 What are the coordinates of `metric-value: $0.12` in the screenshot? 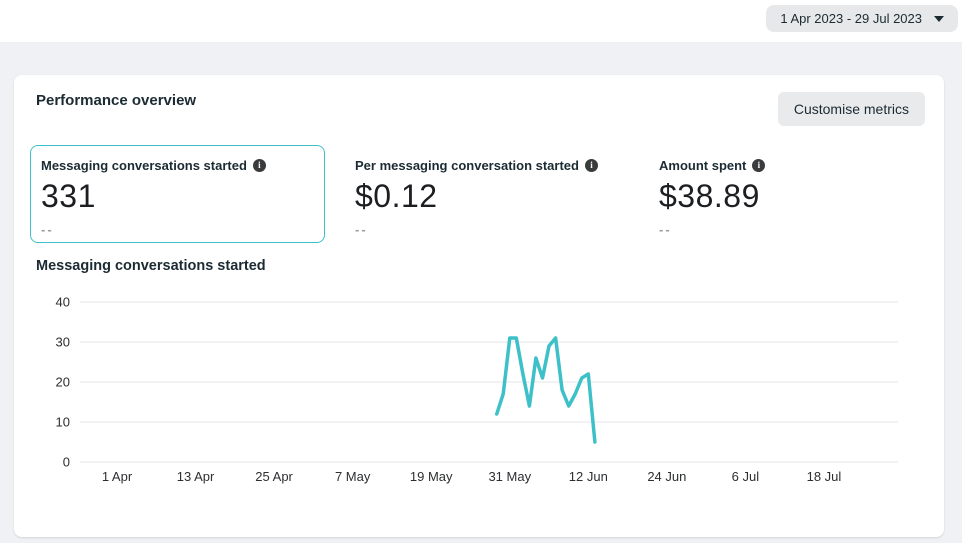 It's located at (396, 196).